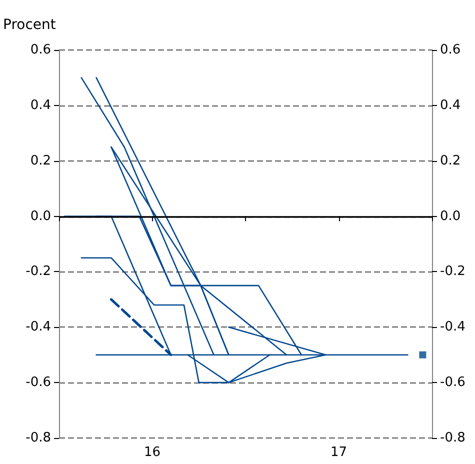 The height and width of the screenshot is (464, 475). I want to click on y2-tick-label: -0.4, so click(453, 327).